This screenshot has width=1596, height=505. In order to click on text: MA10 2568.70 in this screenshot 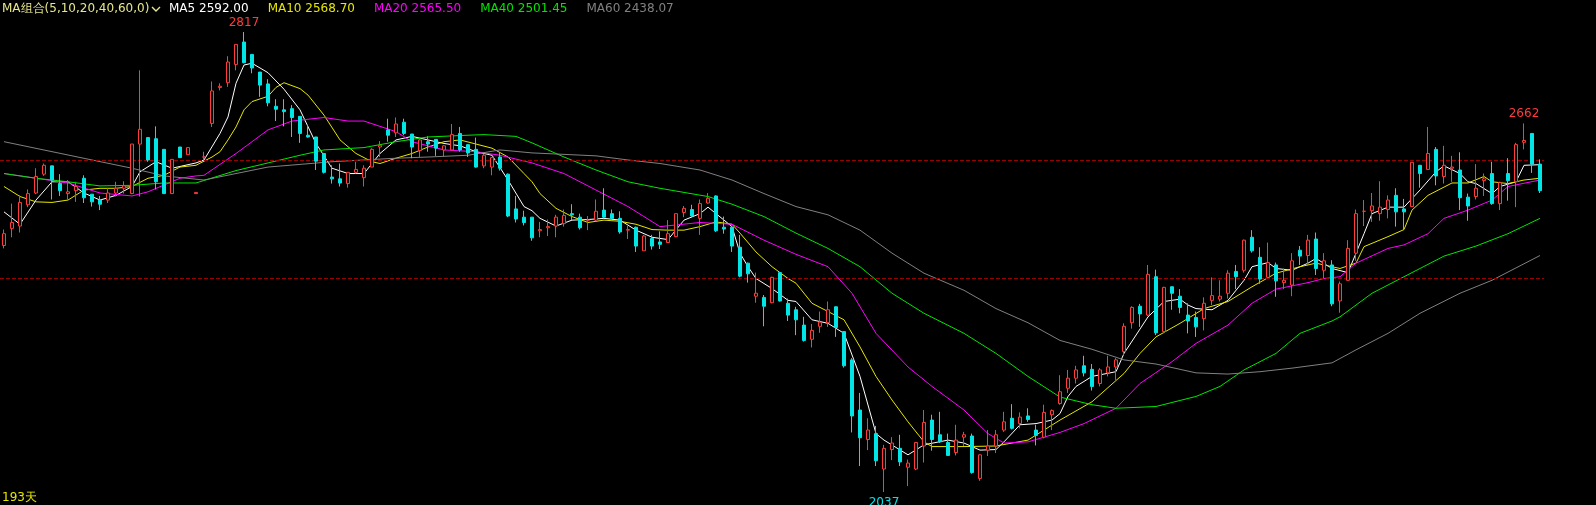, I will do `click(311, 8)`.